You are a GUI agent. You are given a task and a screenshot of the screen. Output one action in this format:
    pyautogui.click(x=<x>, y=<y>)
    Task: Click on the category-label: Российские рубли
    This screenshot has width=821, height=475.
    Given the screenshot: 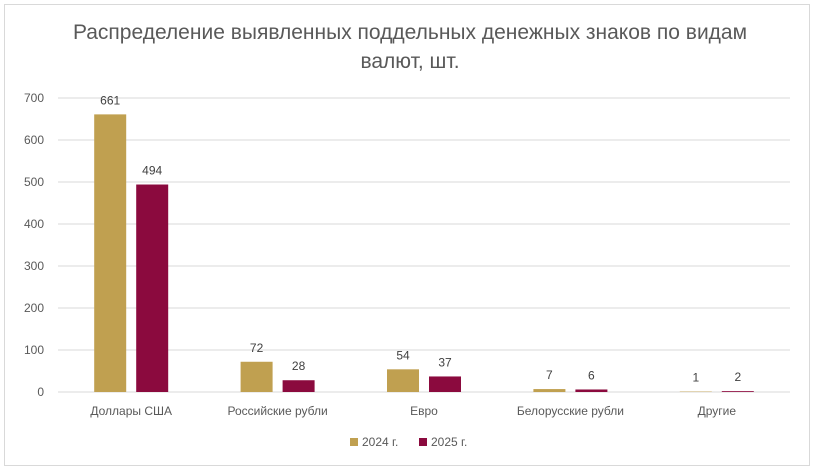 What is the action you would take?
    pyautogui.click(x=277, y=411)
    